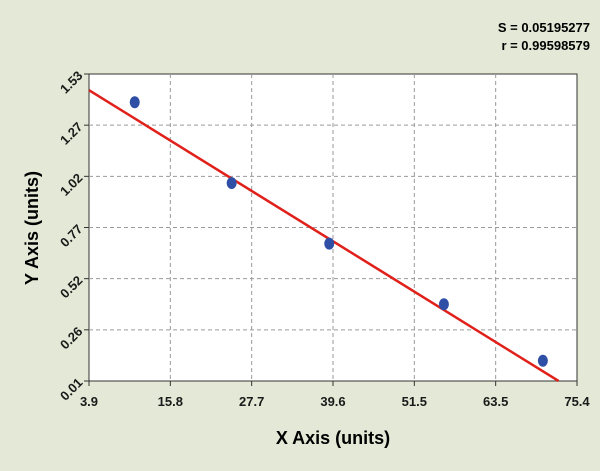  What do you see at coordinates (495, 401) in the screenshot?
I see `x-tick-label: 63.5` at bounding box center [495, 401].